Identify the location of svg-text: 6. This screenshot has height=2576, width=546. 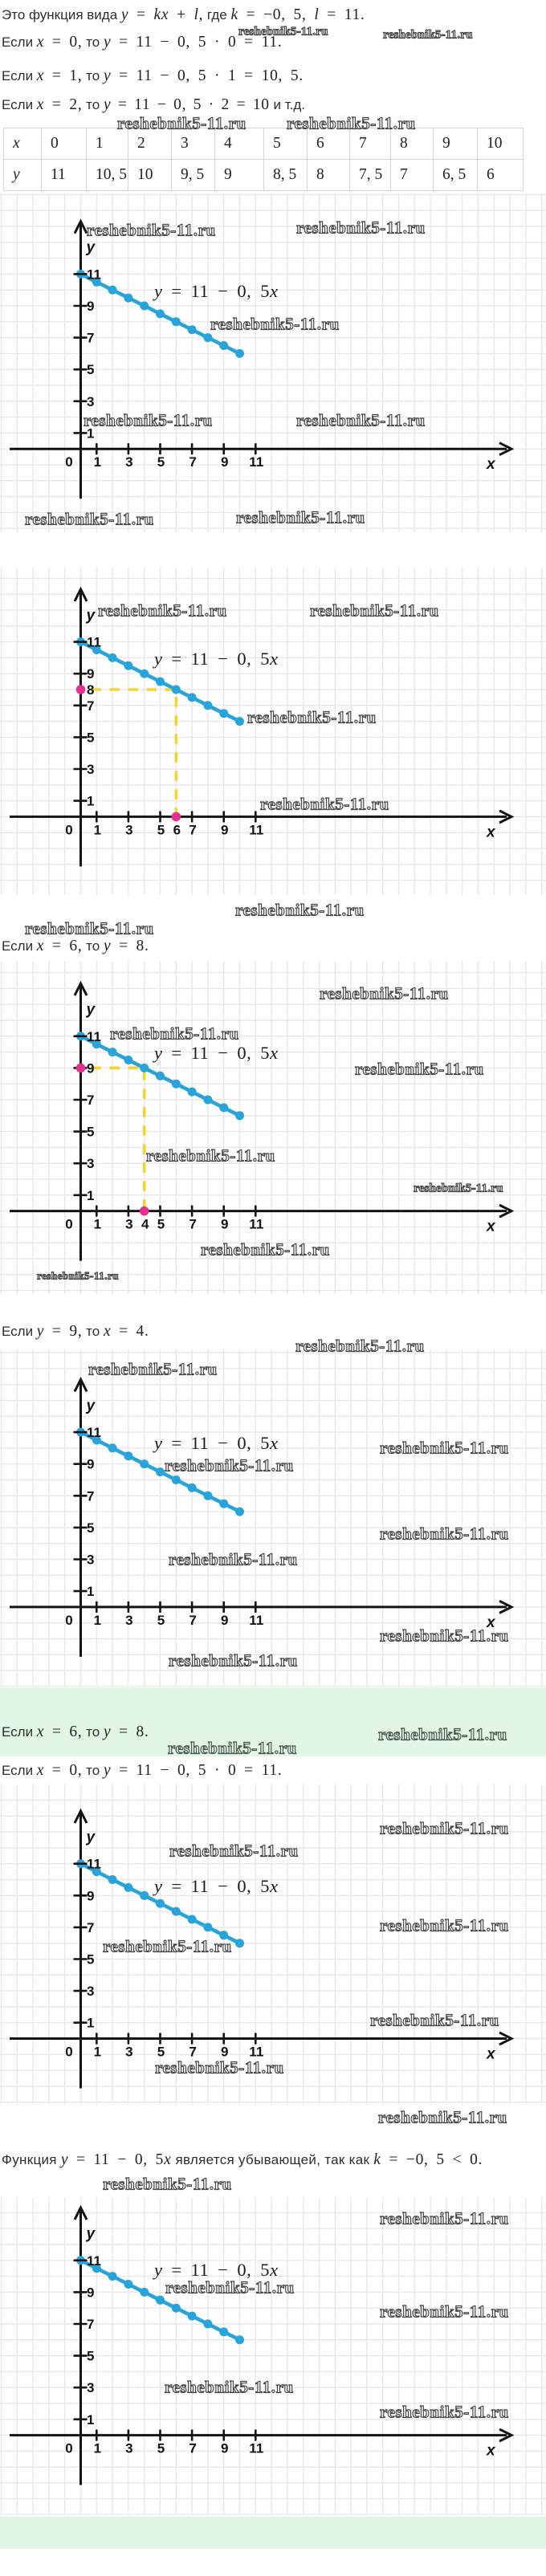
(177, 829).